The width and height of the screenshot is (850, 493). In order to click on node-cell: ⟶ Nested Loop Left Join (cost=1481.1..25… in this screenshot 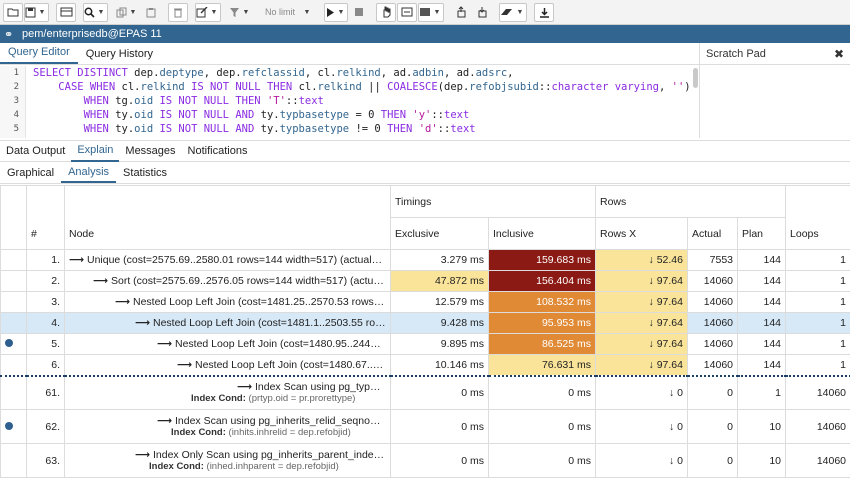, I will do `click(227, 323)`.